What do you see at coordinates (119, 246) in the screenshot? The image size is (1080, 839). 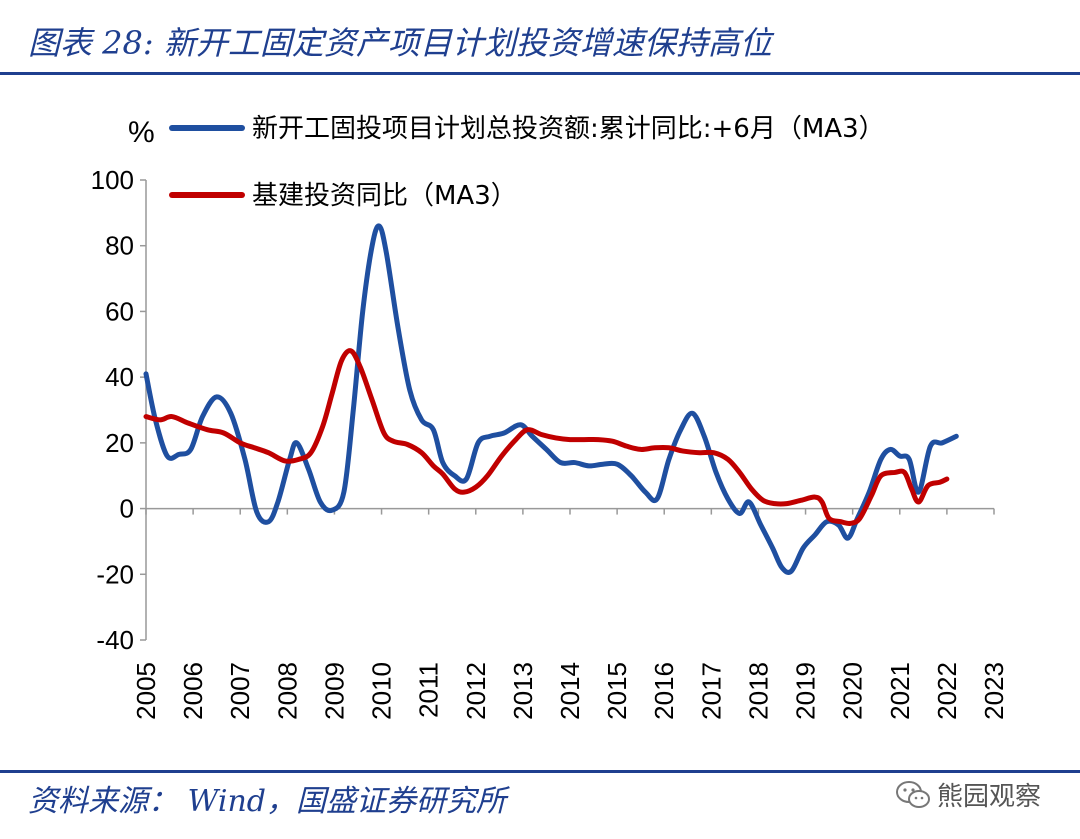 I see `y-tick-label: 80` at bounding box center [119, 246].